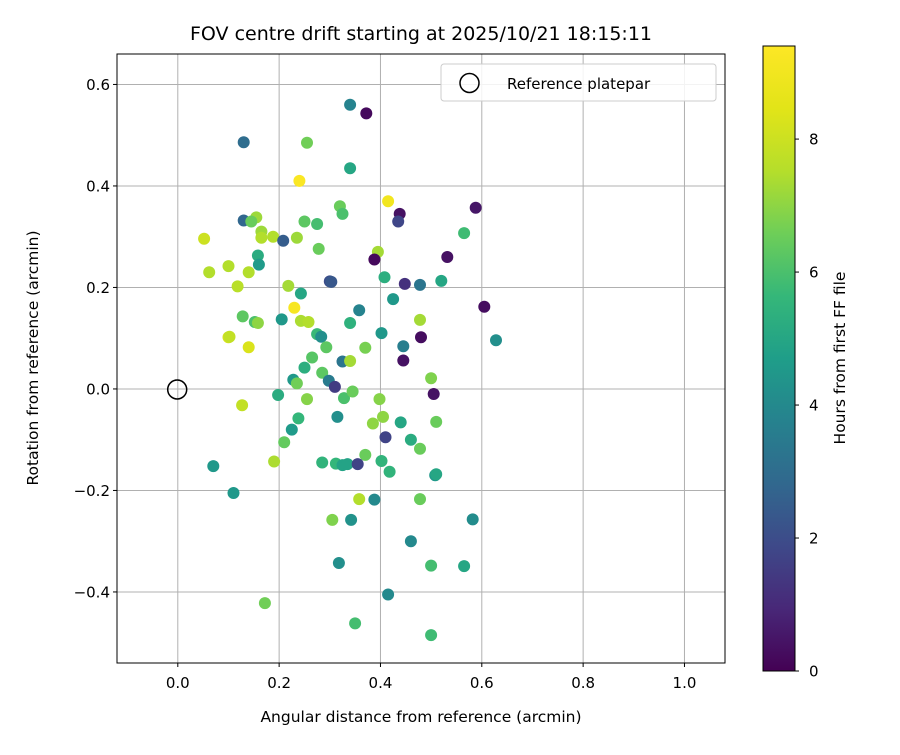 This screenshot has height=755, width=900. Describe the element at coordinates (178, 683) in the screenshot. I see `x-tick-label: 0.0` at that location.